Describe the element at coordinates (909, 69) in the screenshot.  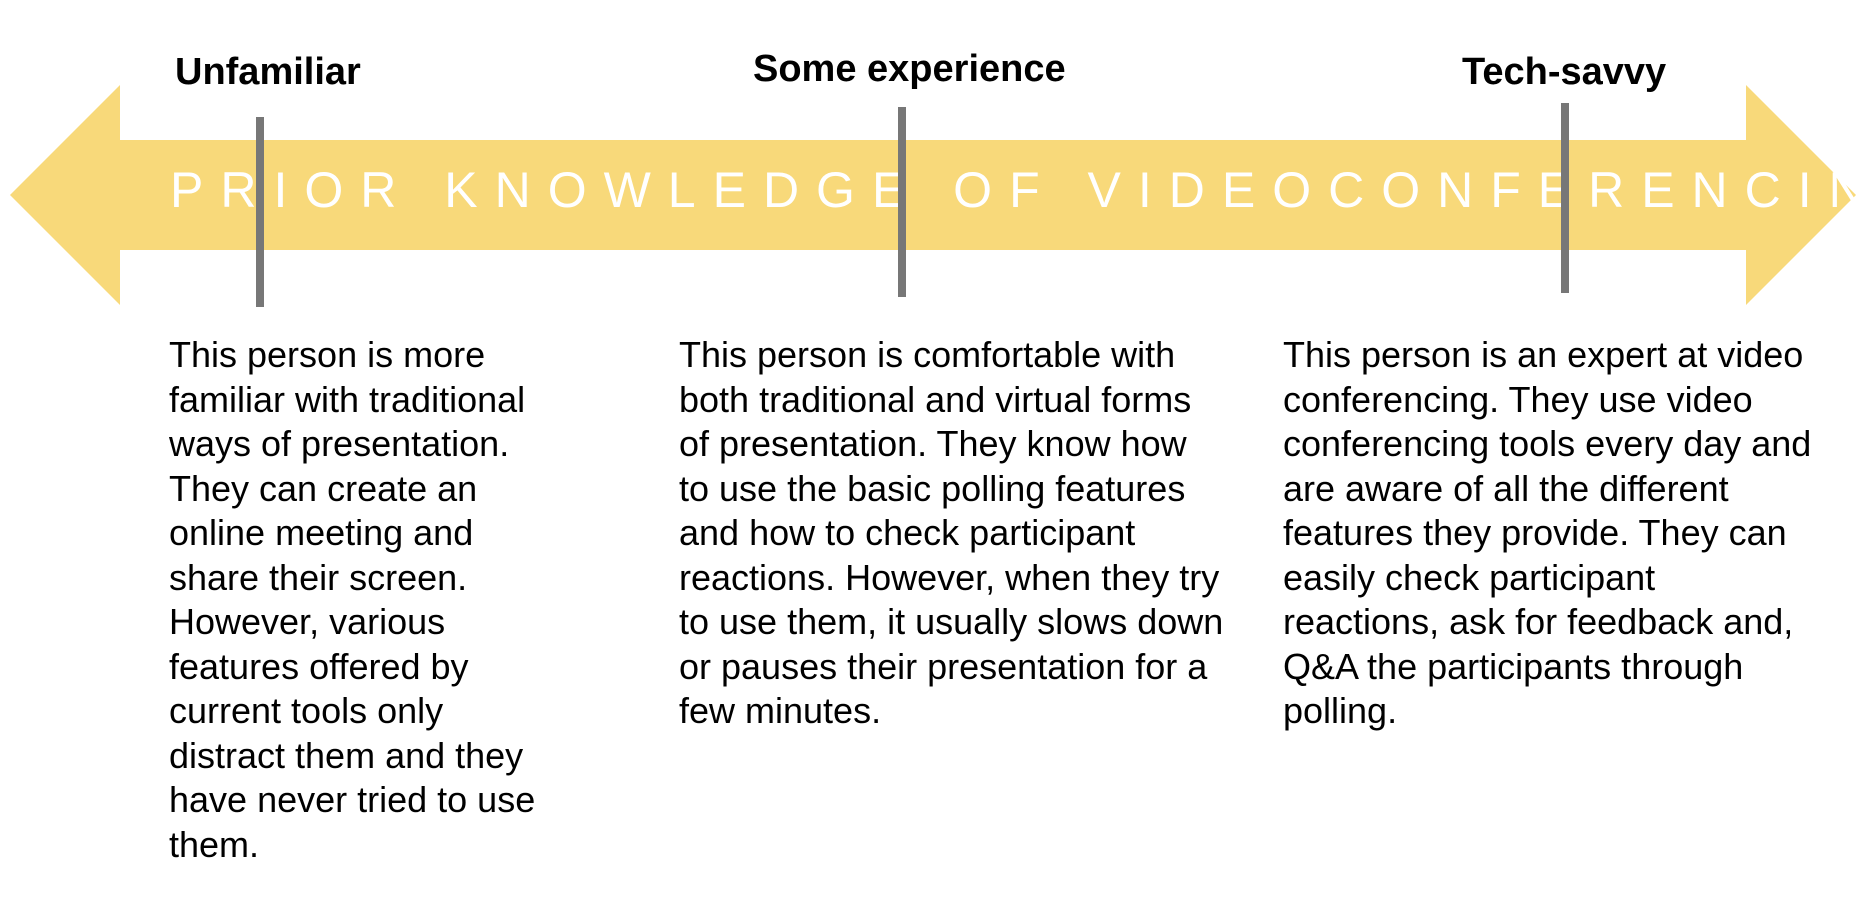
I see `level-label-some-experience: Some experience` at that location.